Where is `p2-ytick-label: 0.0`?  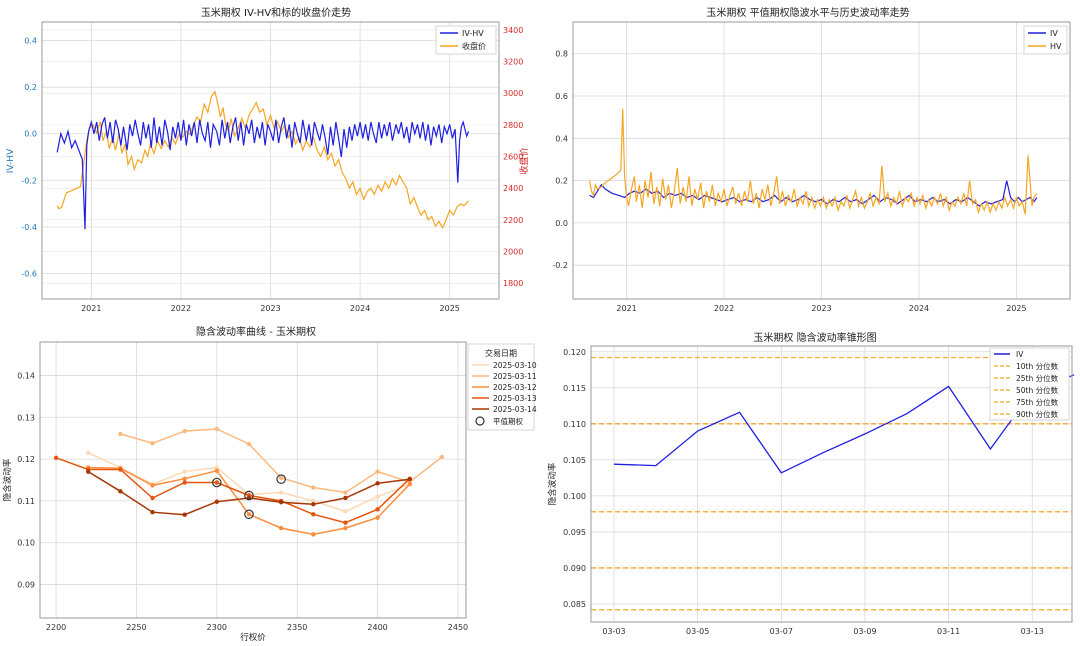
p2-ytick-label: 0.0 is located at coordinates (561, 223).